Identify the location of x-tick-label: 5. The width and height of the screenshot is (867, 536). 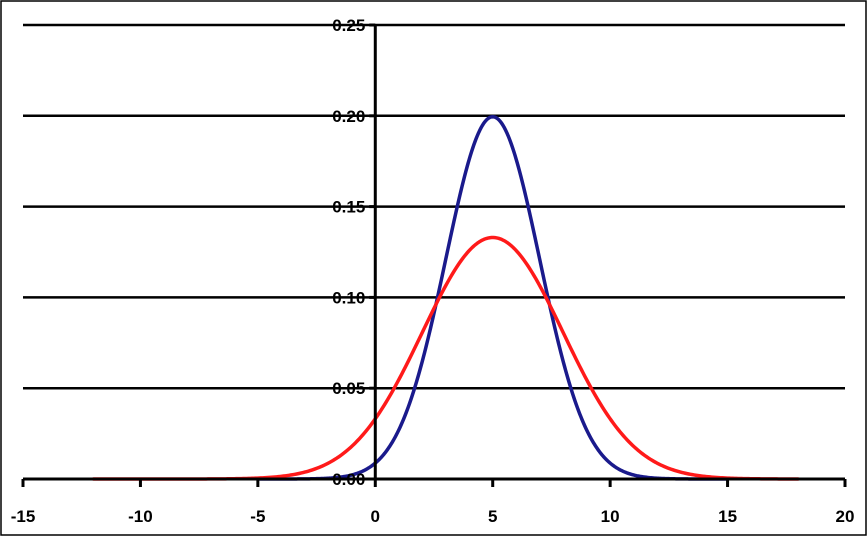
(492, 516).